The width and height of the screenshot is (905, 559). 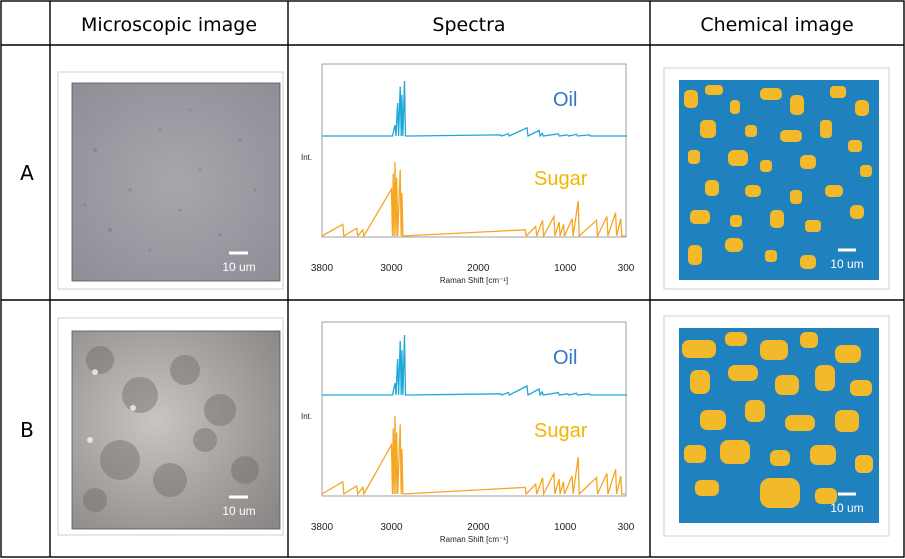 I want to click on x-ticks-a: 3800 3000 2000 1000 300, so click(x=473, y=268).